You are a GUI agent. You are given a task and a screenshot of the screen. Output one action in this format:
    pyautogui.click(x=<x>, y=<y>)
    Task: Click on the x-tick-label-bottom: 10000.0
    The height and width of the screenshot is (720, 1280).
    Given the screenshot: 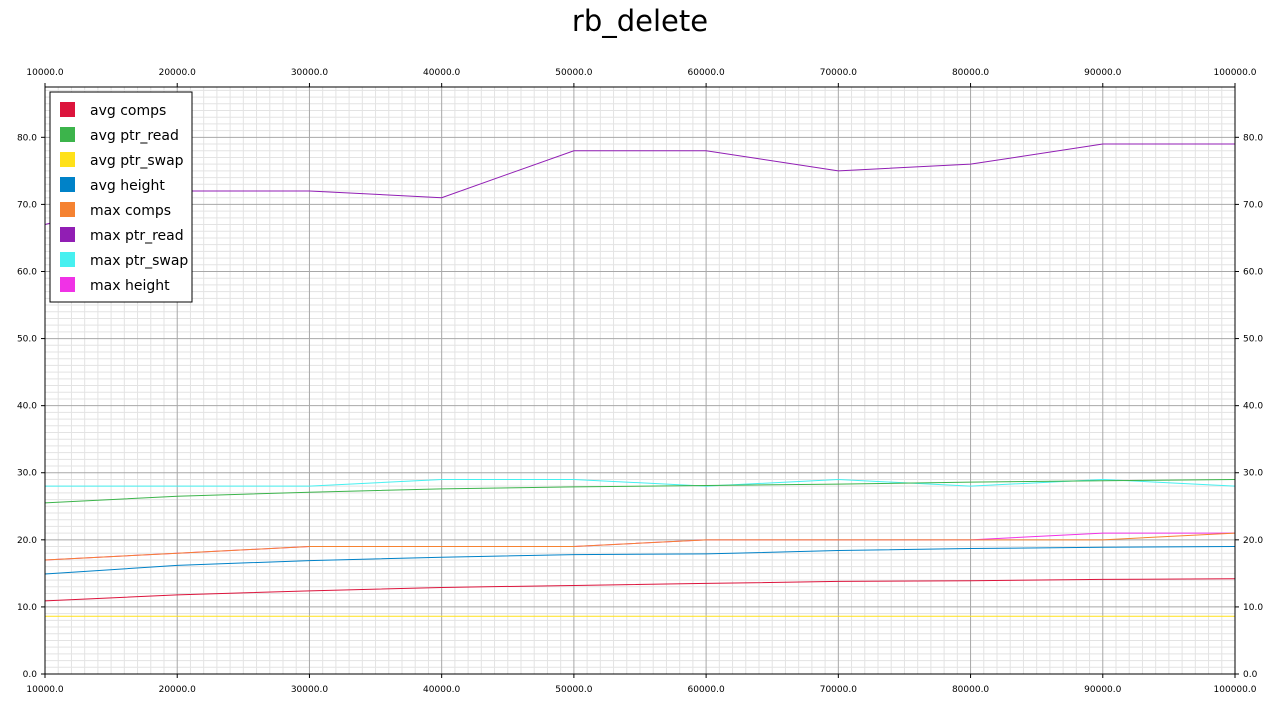 What is the action you would take?
    pyautogui.click(x=44, y=690)
    